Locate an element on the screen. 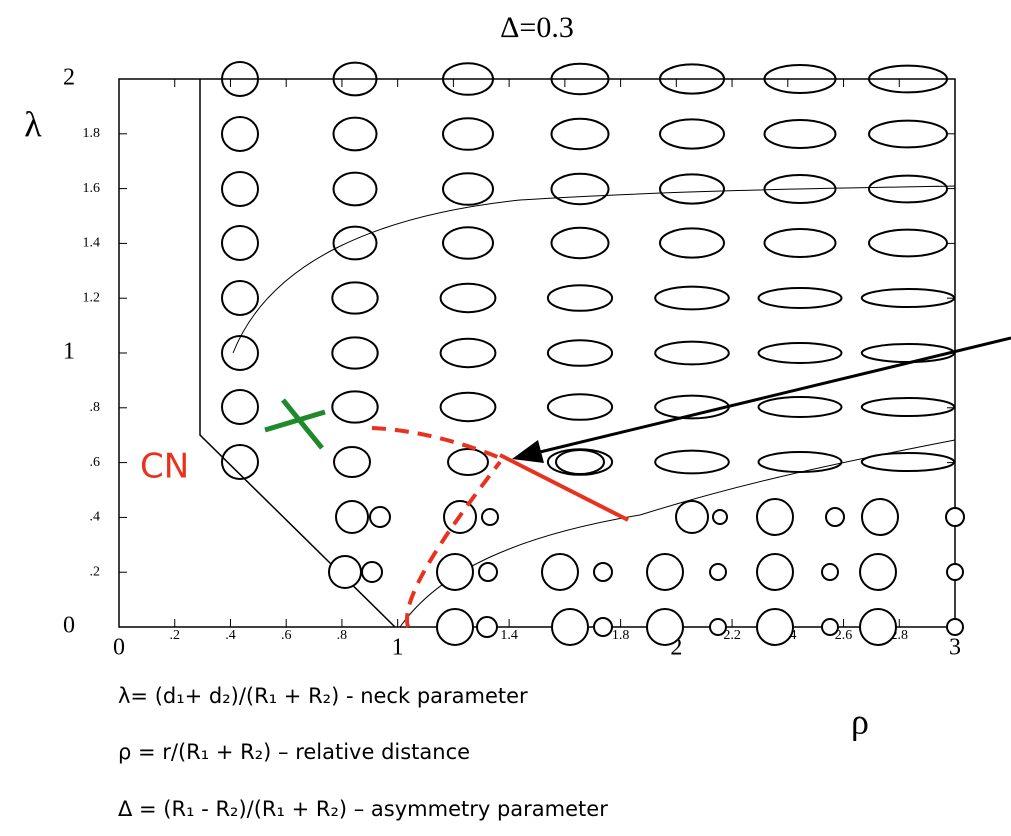  y-tick-label: 1.4 is located at coordinates (92, 243).